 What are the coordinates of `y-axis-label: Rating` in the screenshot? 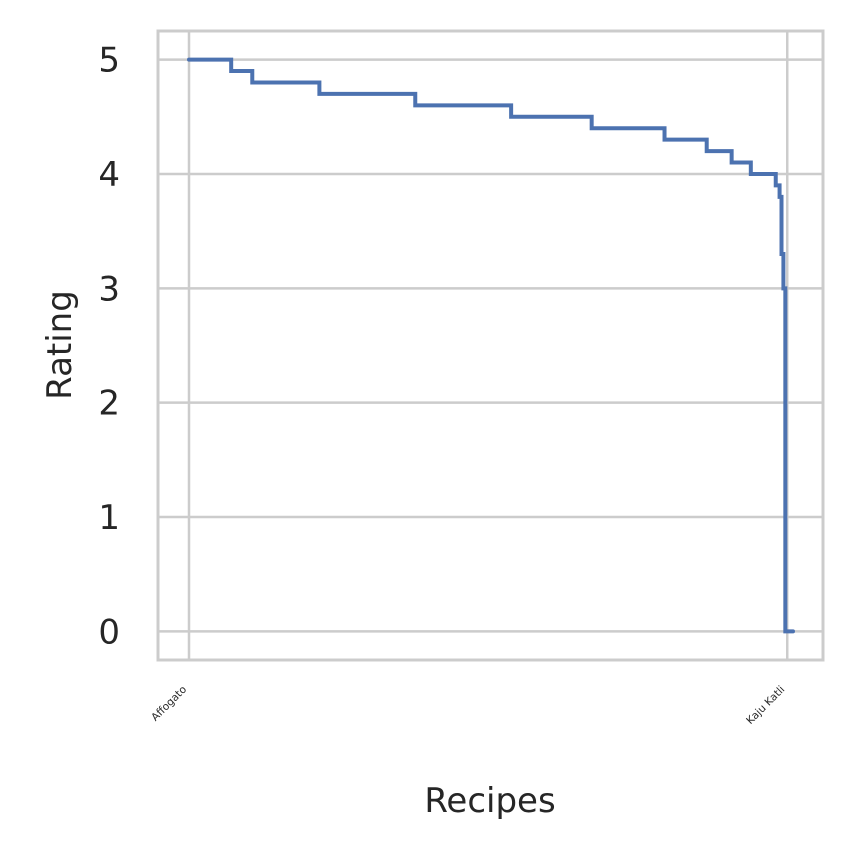 It's located at (60, 345).